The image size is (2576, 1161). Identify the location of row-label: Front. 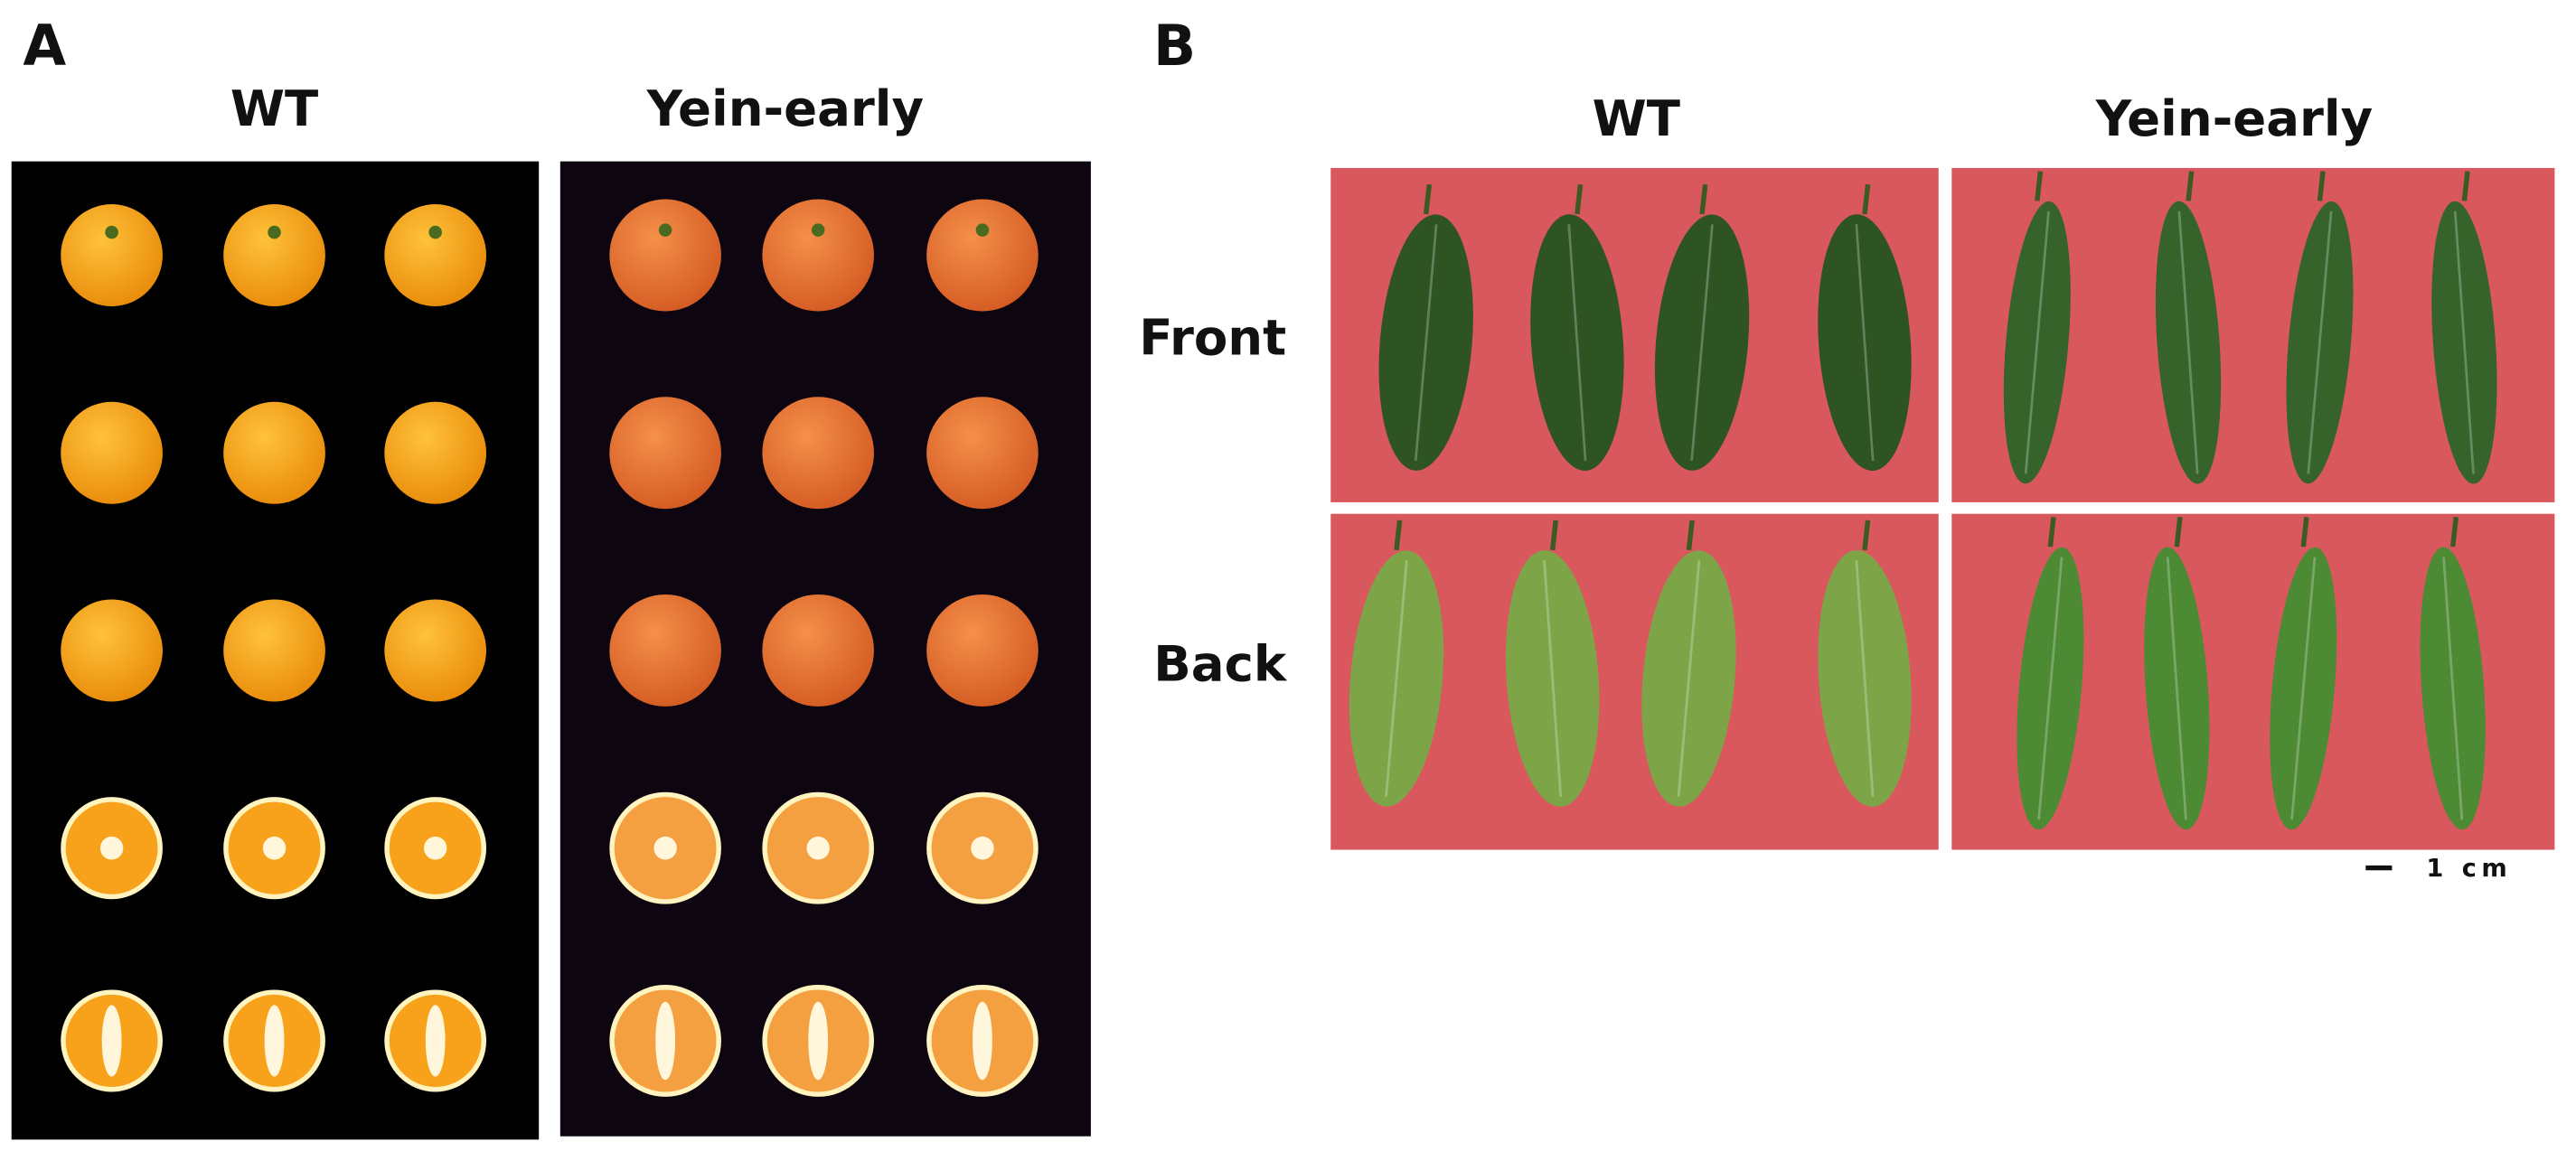
(1213, 337).